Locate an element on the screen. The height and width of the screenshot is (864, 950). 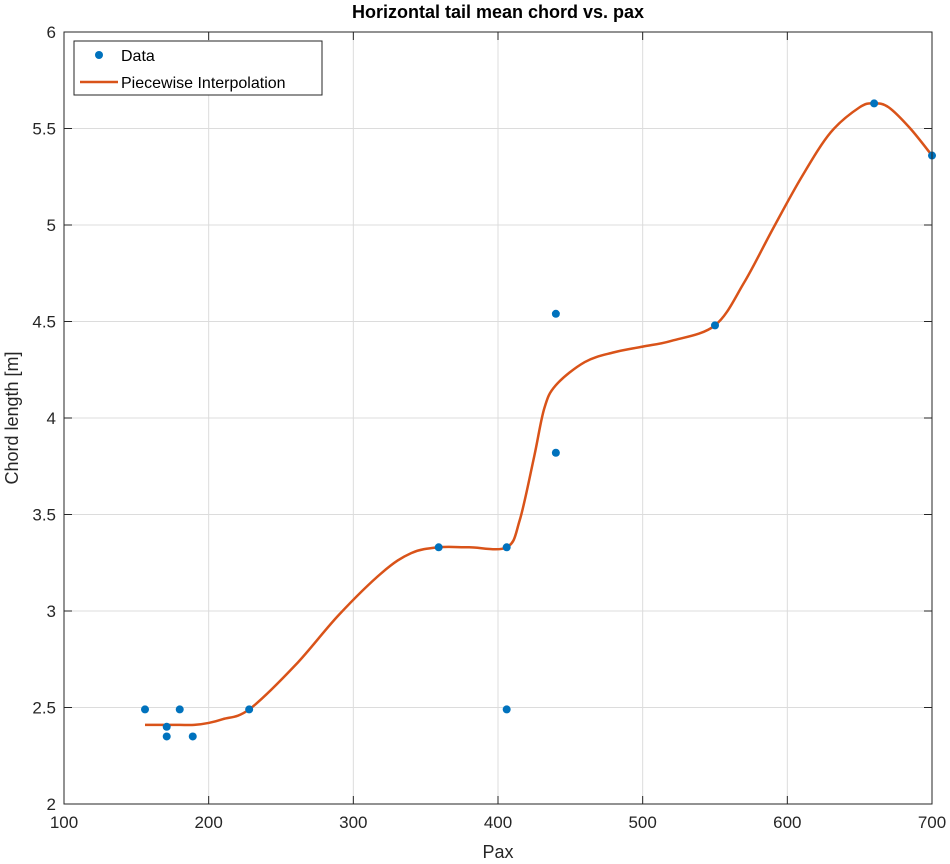
y-axis-title: Chord length [m] is located at coordinates (12, 417).